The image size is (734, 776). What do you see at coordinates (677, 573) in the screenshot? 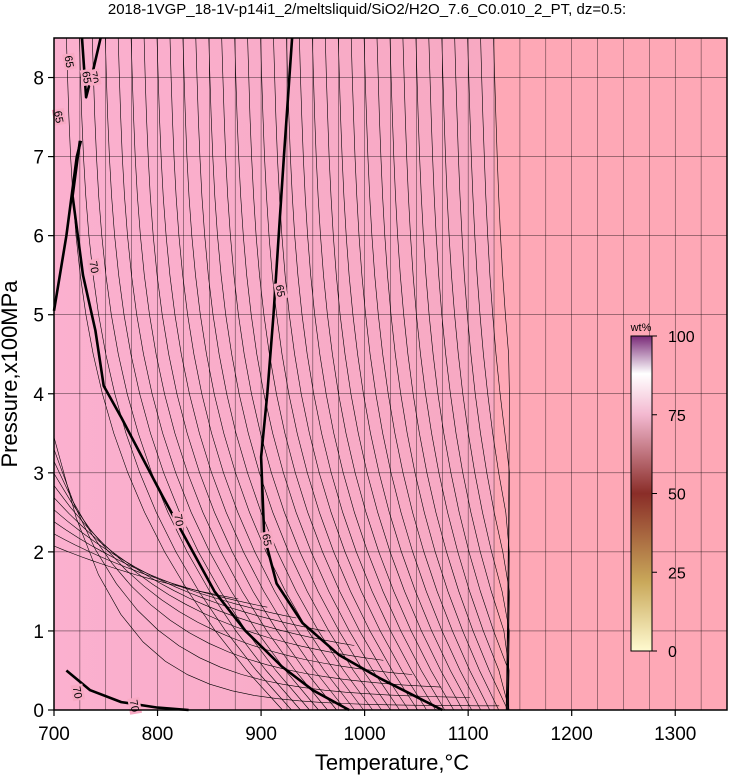
I see `colorbar-tick-label: 25` at bounding box center [677, 573].